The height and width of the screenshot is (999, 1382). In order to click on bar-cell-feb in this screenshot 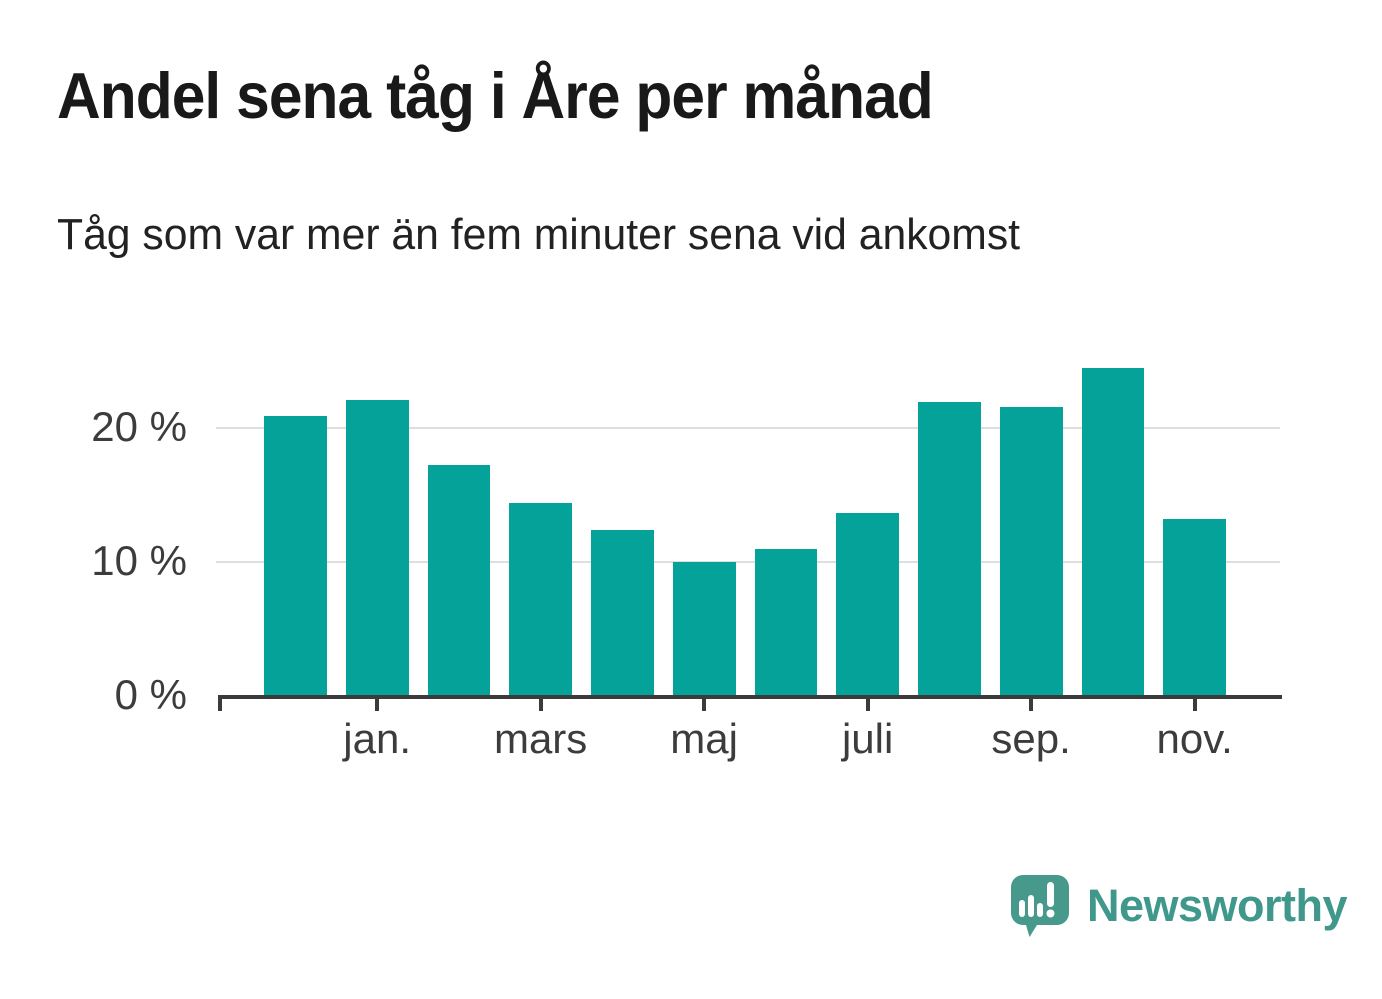, I will do `click(459, 579)`.